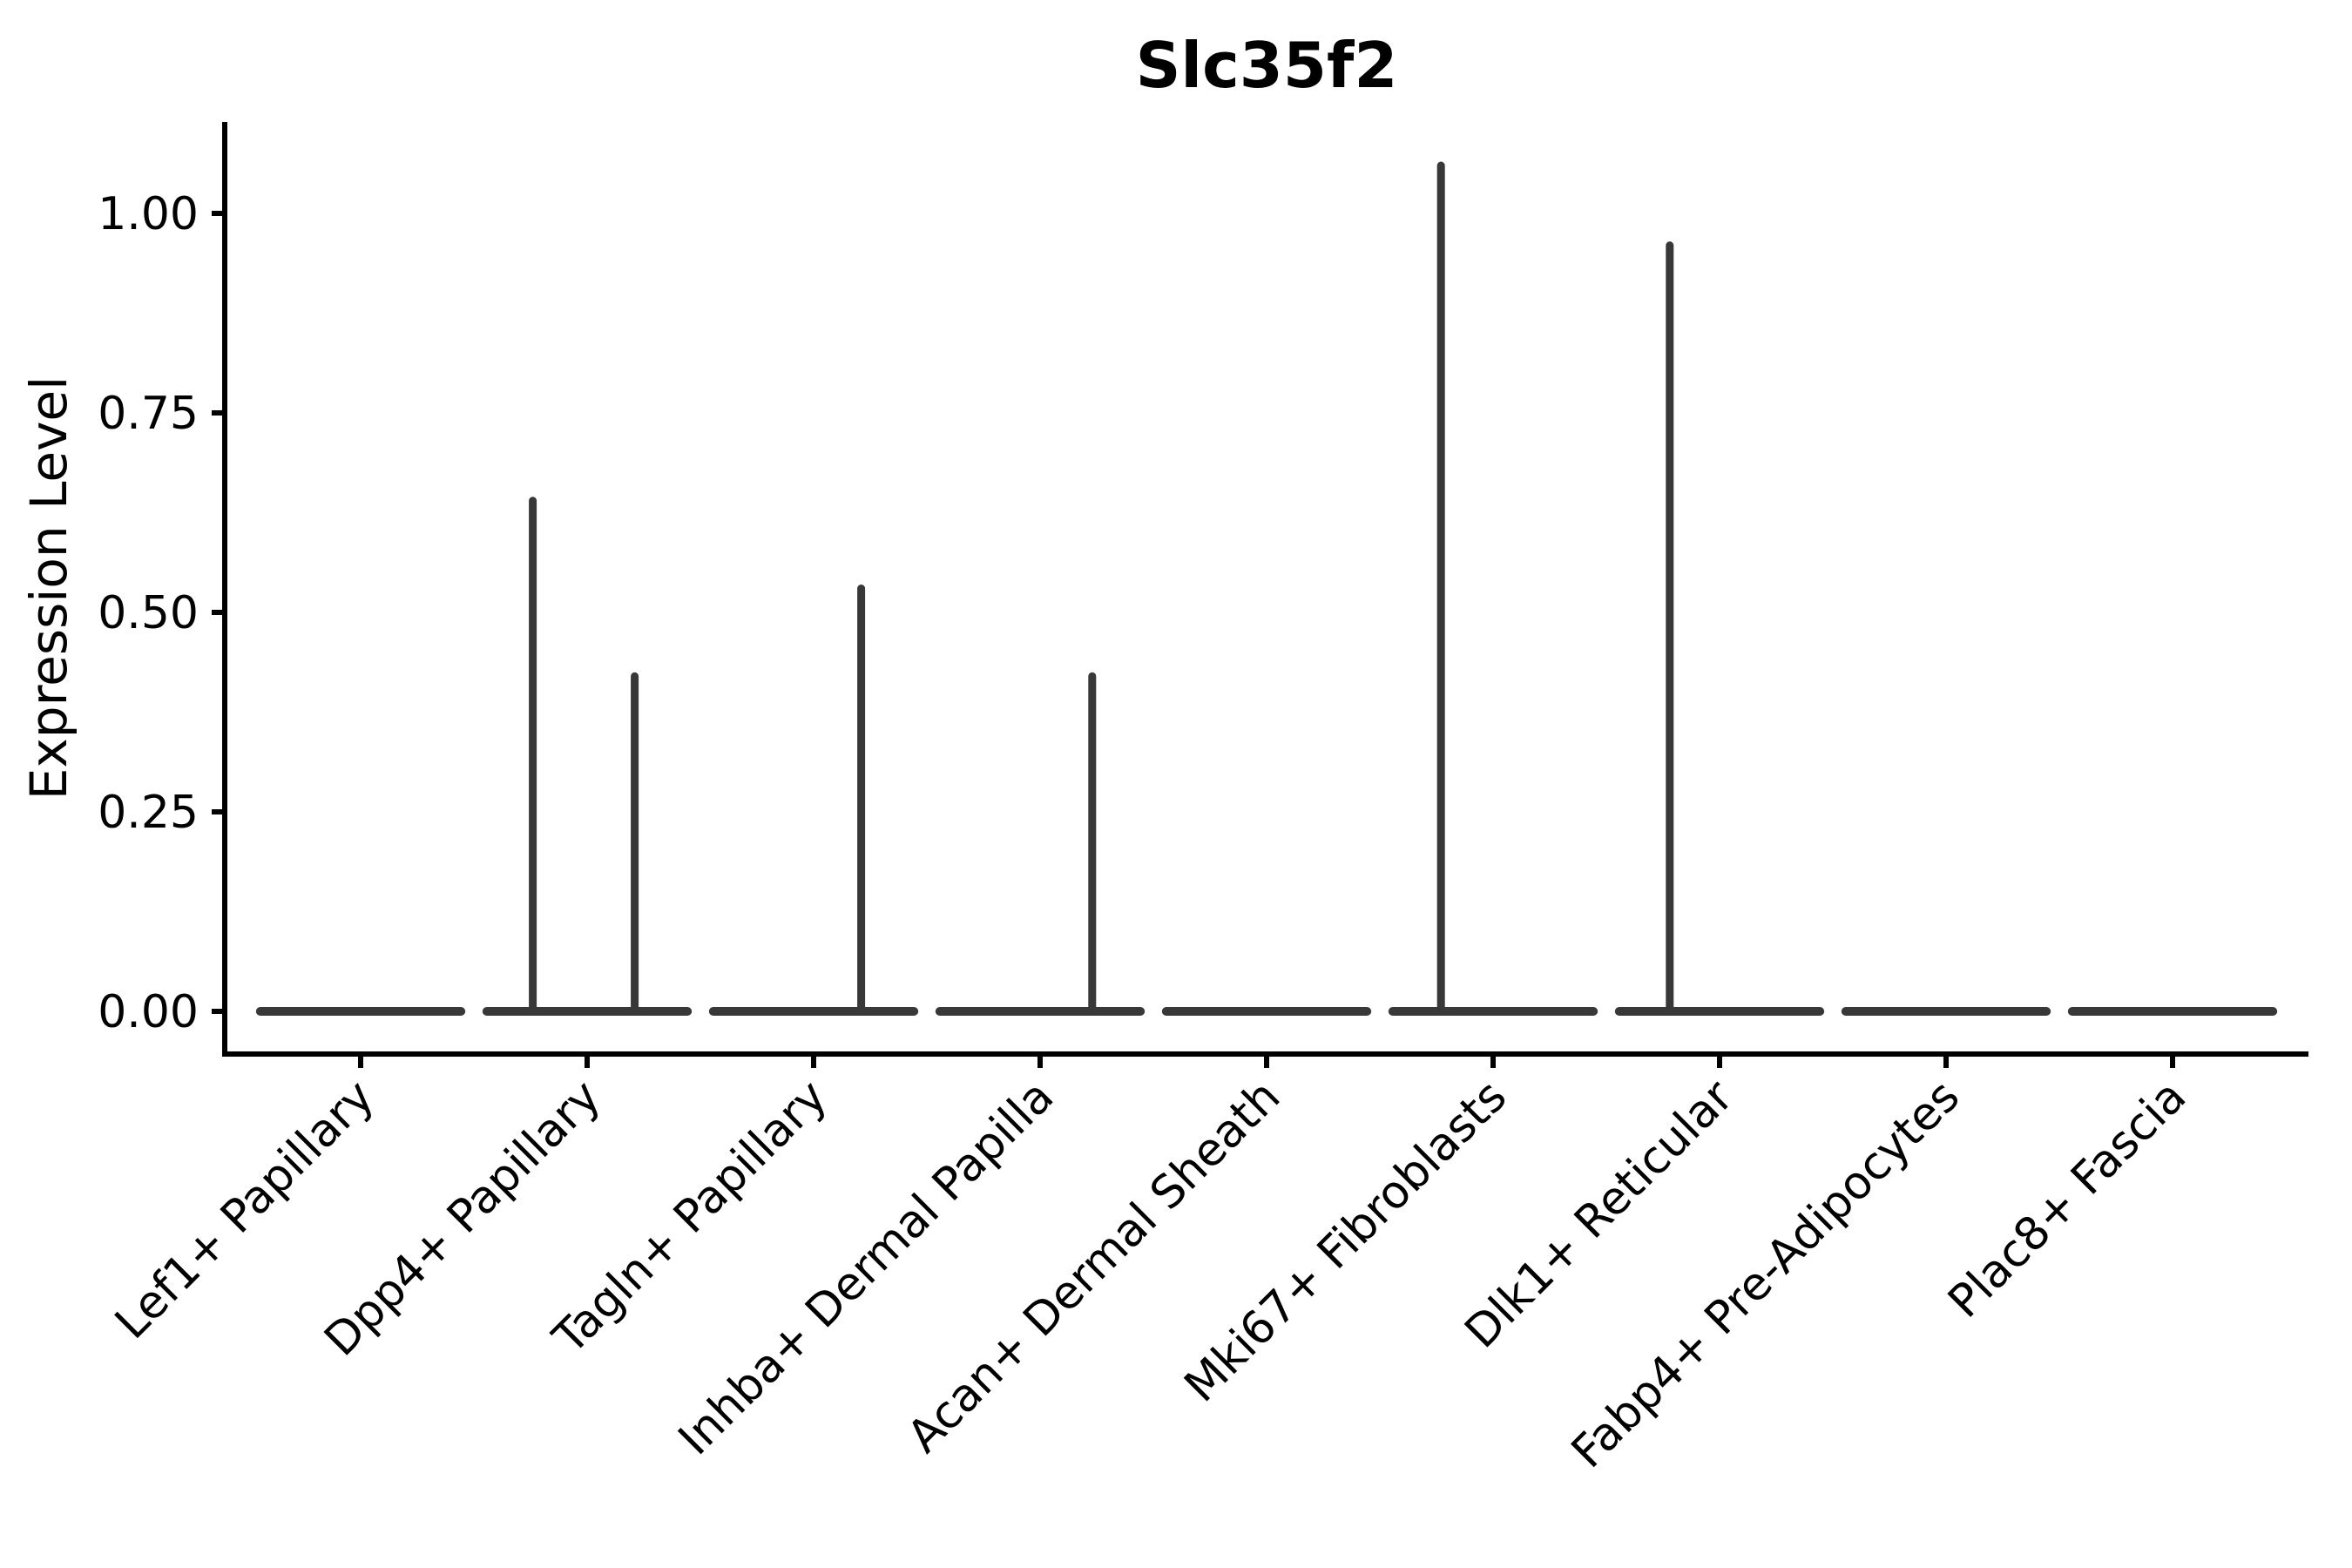 This screenshot has width=2352, height=1568. I want to click on x-axis-tick-label: Plac8+ Fascia, so click(2067, 1199).